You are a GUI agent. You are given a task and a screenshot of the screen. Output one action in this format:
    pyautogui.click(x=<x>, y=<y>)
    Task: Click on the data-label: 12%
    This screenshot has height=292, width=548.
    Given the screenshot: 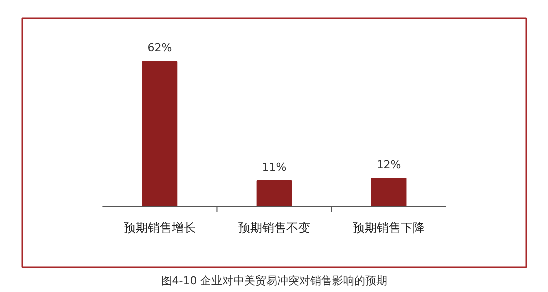 What is the action you would take?
    pyautogui.click(x=389, y=165)
    